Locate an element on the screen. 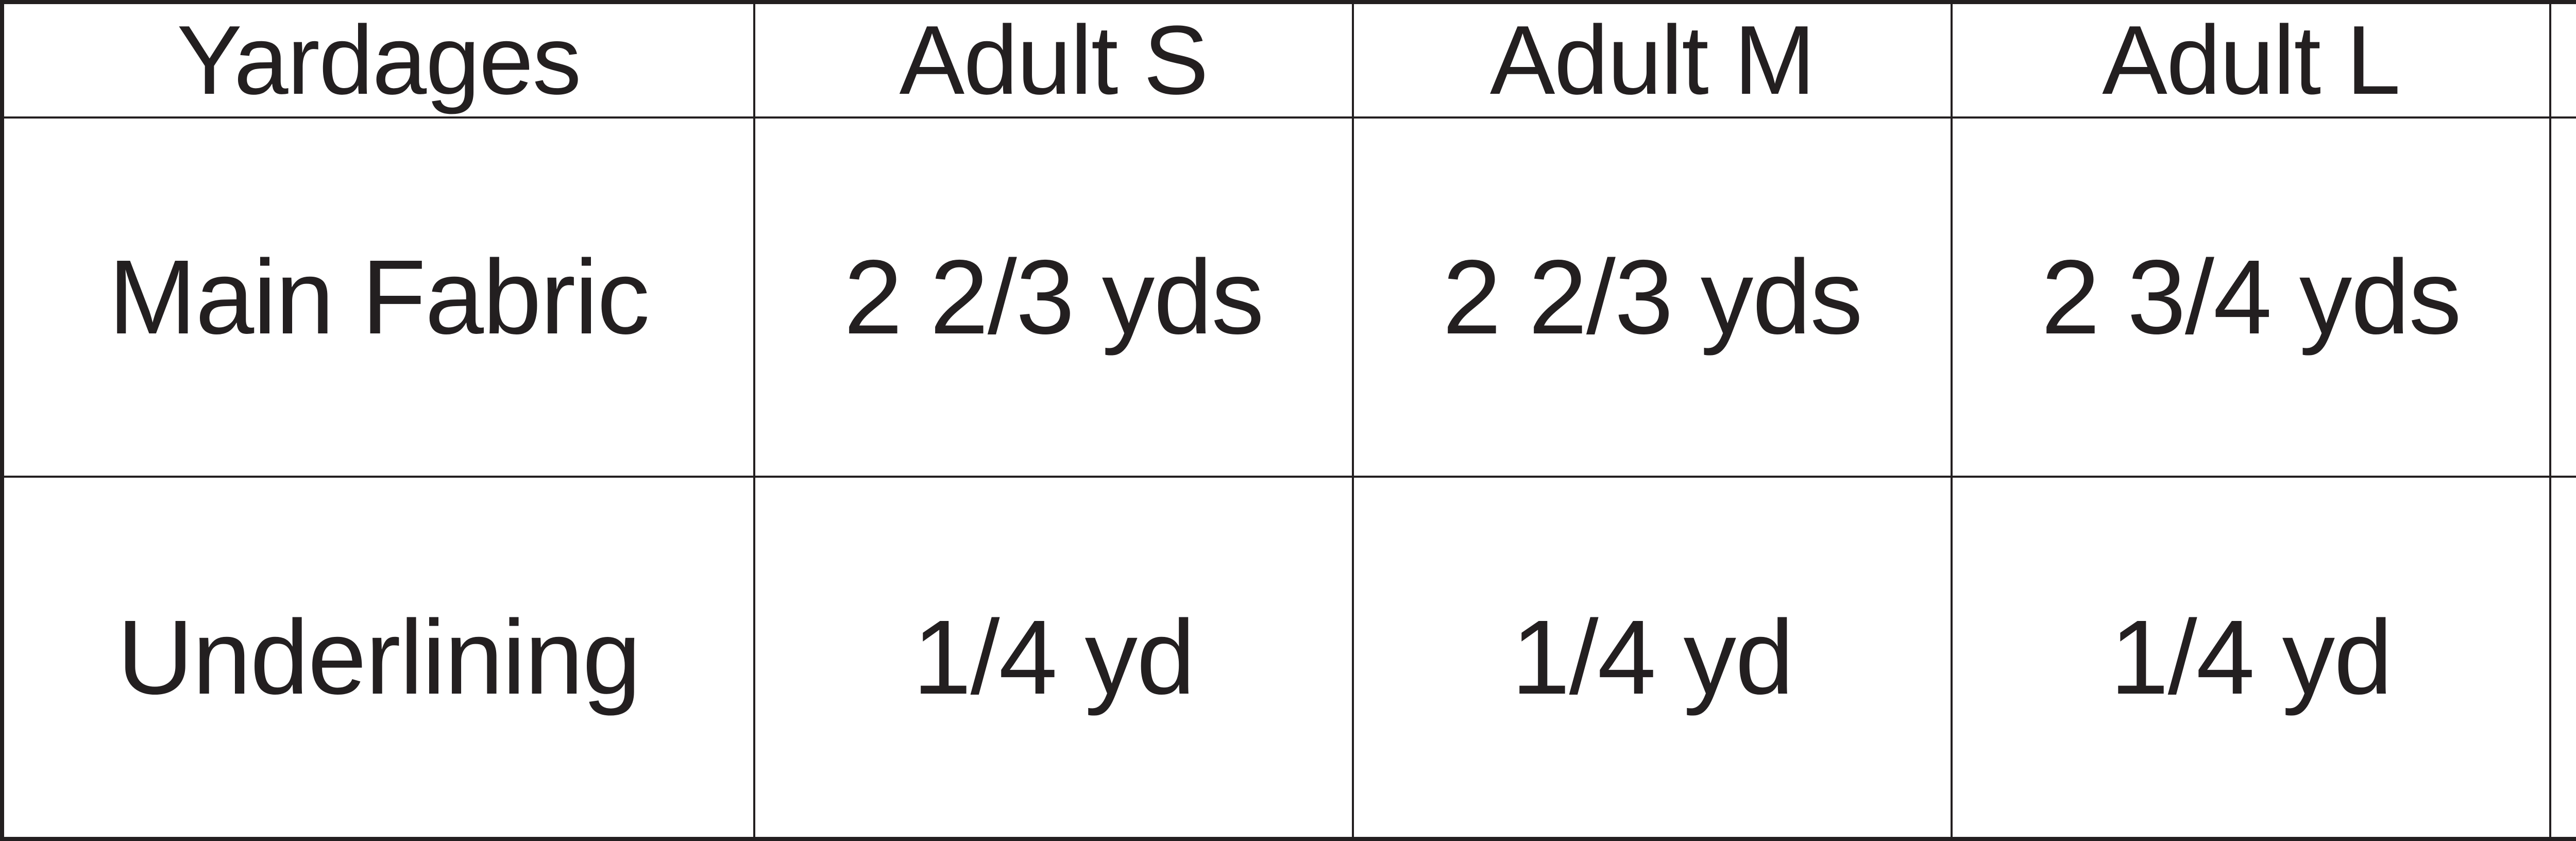 Image resolution: width=2576 pixels, height=841 pixels. row-label-underlining: Underlining is located at coordinates (377, 658).